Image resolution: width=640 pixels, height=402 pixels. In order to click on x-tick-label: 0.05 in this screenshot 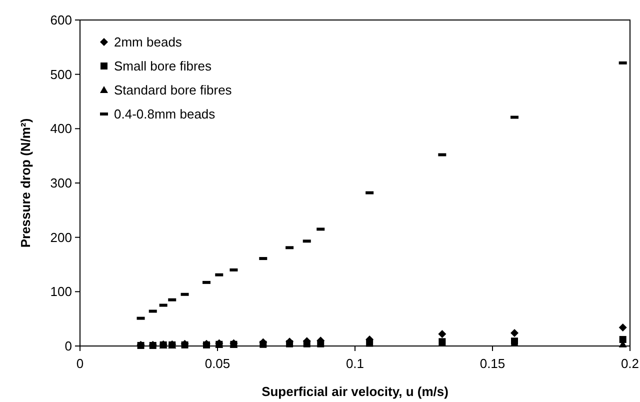, I will do `click(217, 363)`.